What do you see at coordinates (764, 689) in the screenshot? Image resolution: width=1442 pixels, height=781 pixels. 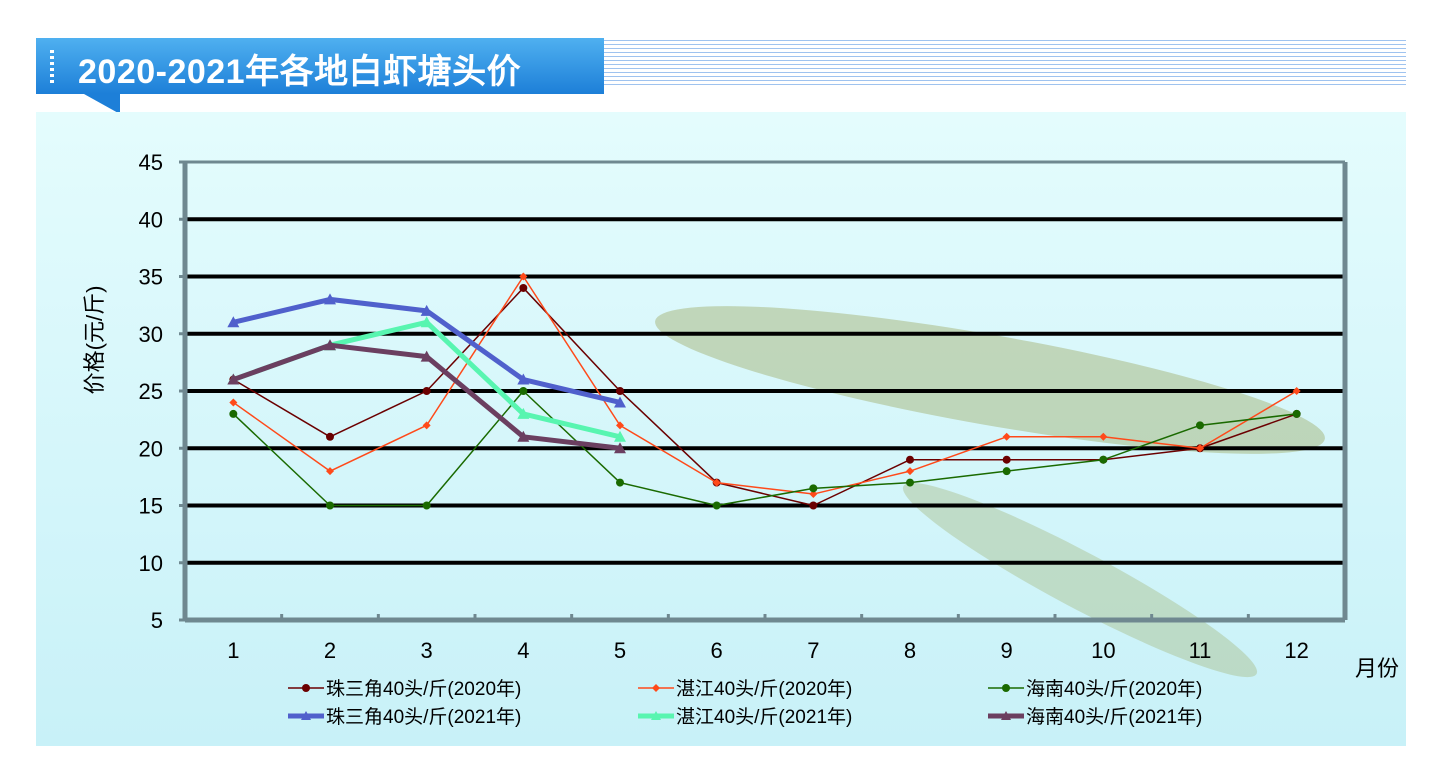 I see `legend-label: 湛江40头/斤(2020年)` at bounding box center [764, 689].